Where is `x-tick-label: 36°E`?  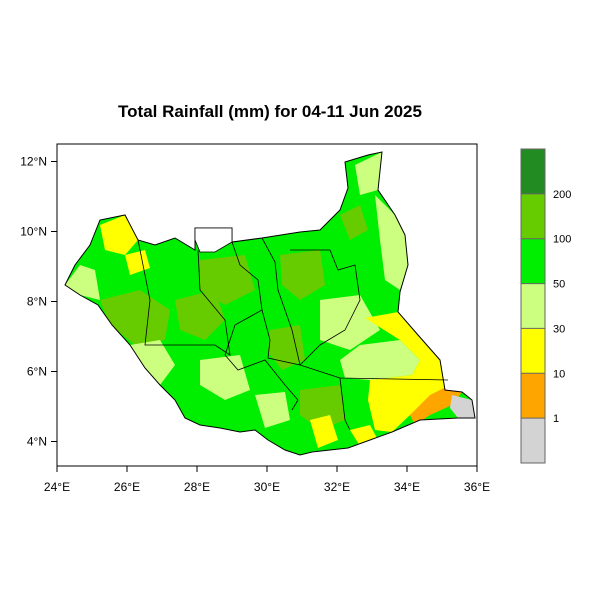 x-tick-label: 36°E is located at coordinates (477, 487).